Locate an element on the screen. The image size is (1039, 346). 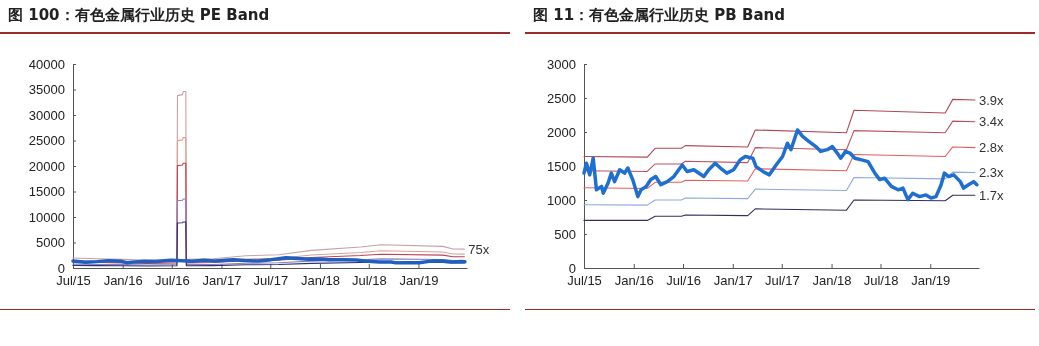
y-tick-label: 2000 is located at coordinates (561, 132).